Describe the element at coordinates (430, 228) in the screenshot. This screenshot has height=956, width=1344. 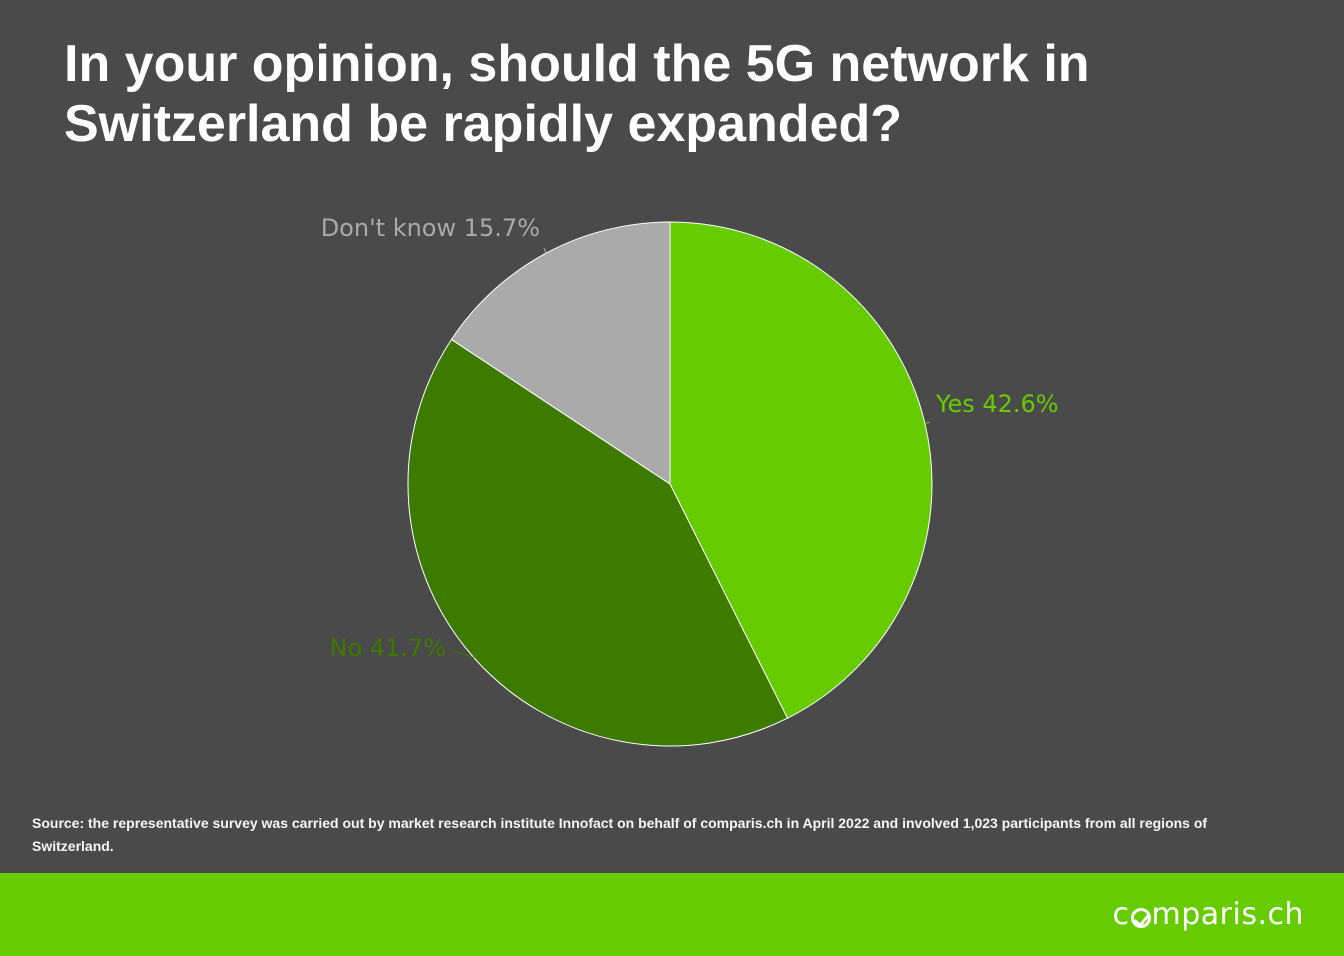
I see `slice-label: Don't know 15.7%` at that location.